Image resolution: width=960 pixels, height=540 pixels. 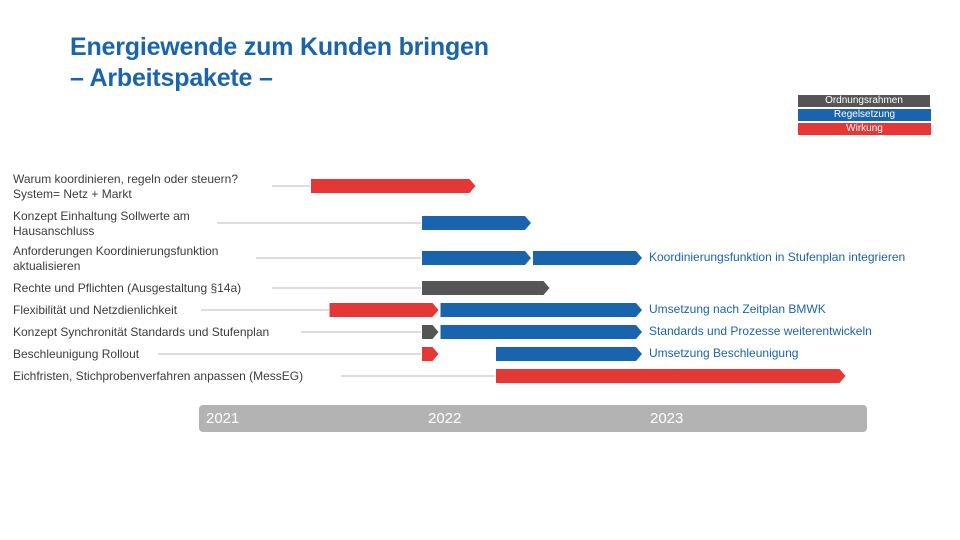 What do you see at coordinates (126, 179) in the screenshot?
I see `task-label-line: Warum koordinieren, regeln oder steuern?` at bounding box center [126, 179].